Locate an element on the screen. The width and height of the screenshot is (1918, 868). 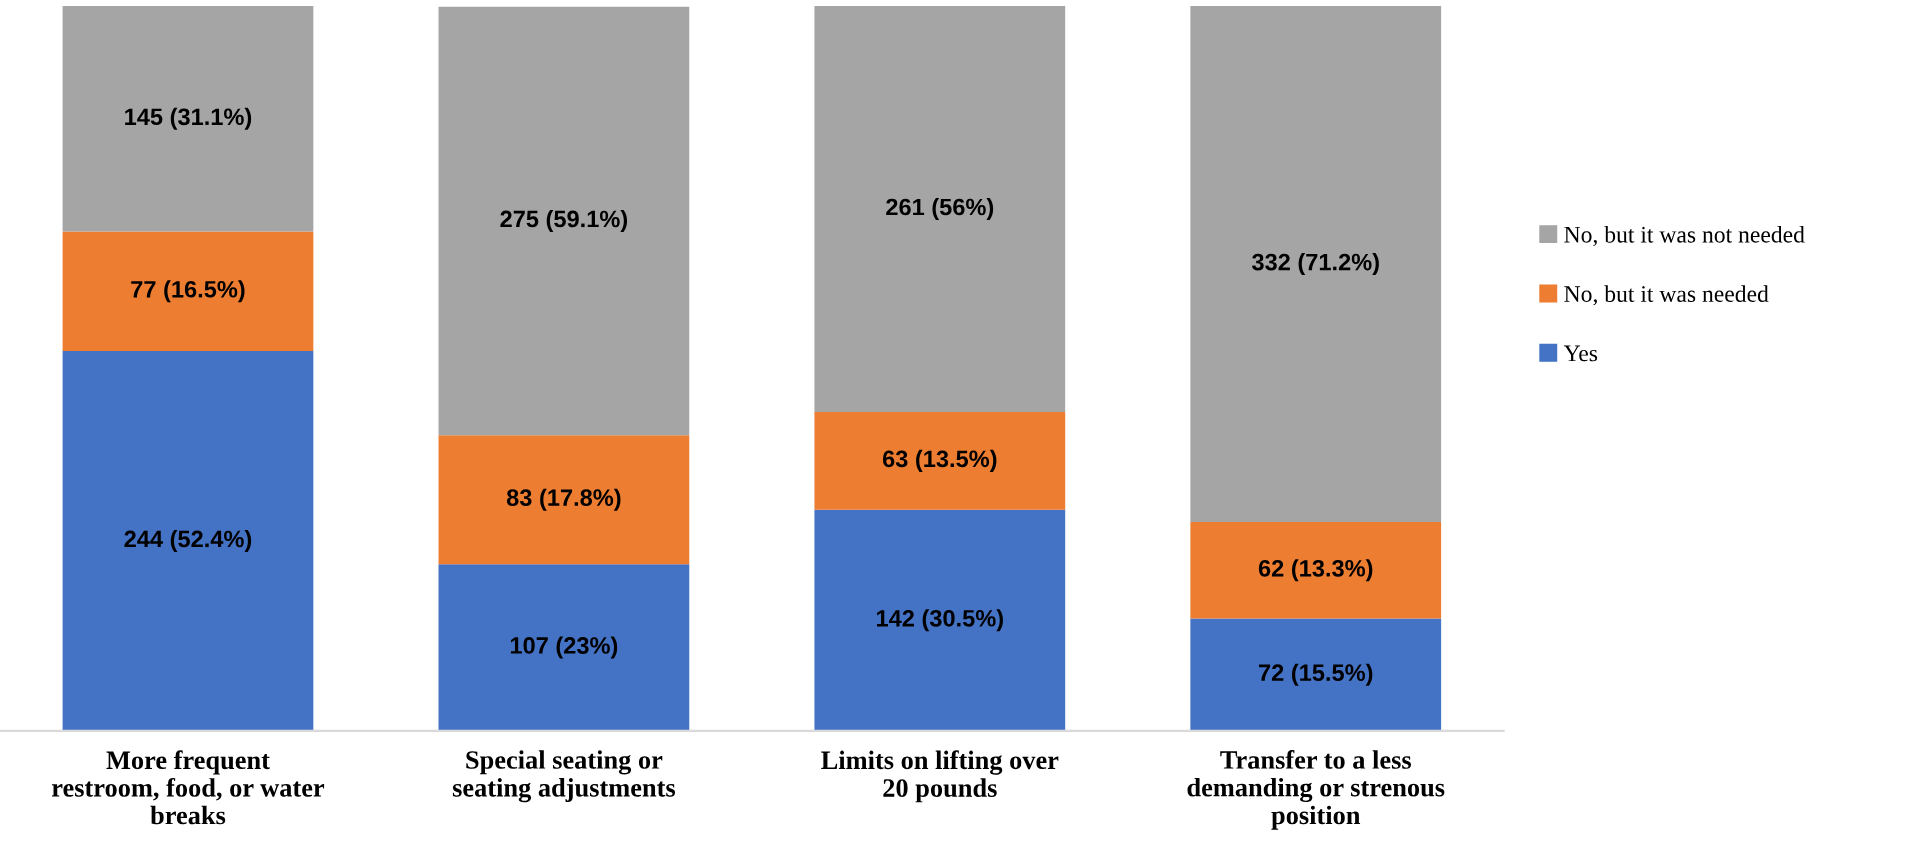
data-label: 77 (16.5%) is located at coordinates (188, 291).